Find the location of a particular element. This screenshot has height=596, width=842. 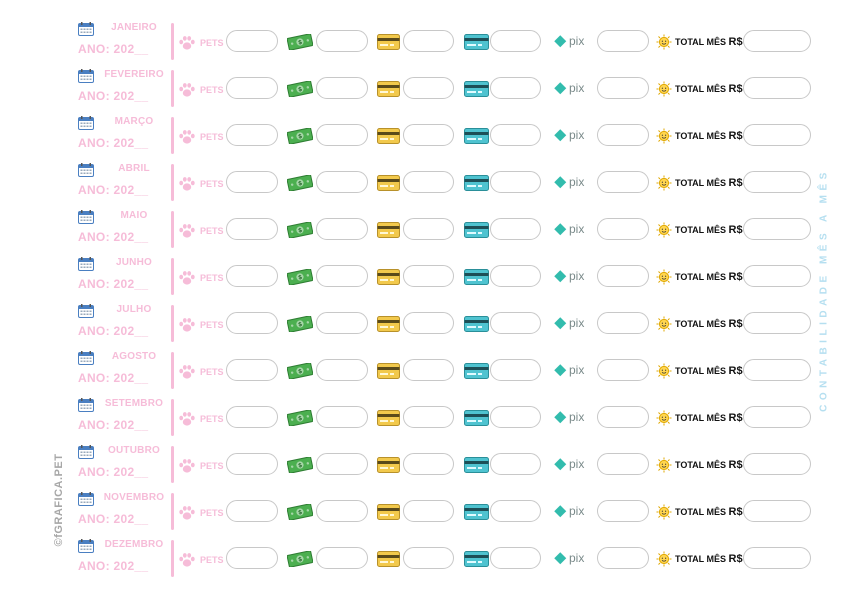

pix-icon: pix is located at coordinates (569, 276).